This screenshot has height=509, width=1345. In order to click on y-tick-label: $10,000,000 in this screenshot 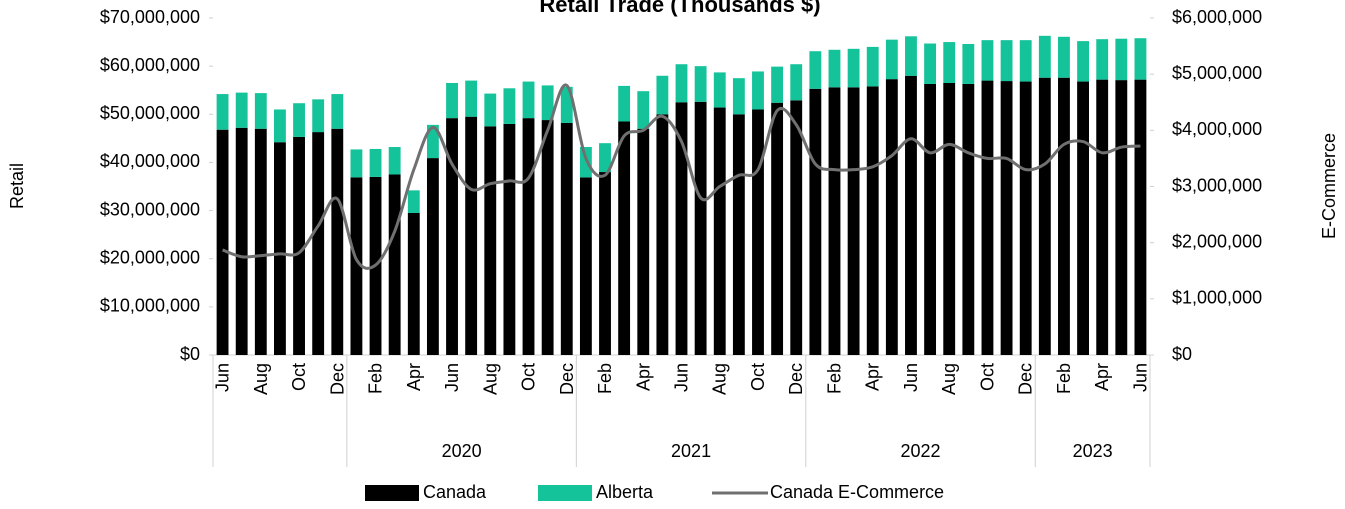, I will do `click(150, 306)`.